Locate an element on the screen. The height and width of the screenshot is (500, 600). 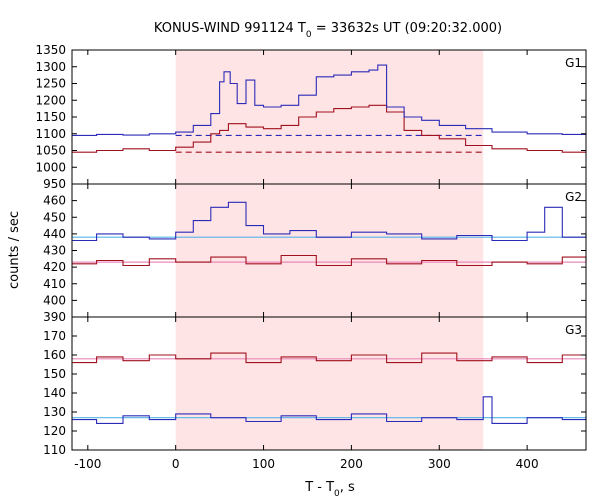
x-tick-label: 0 is located at coordinates (176, 464).